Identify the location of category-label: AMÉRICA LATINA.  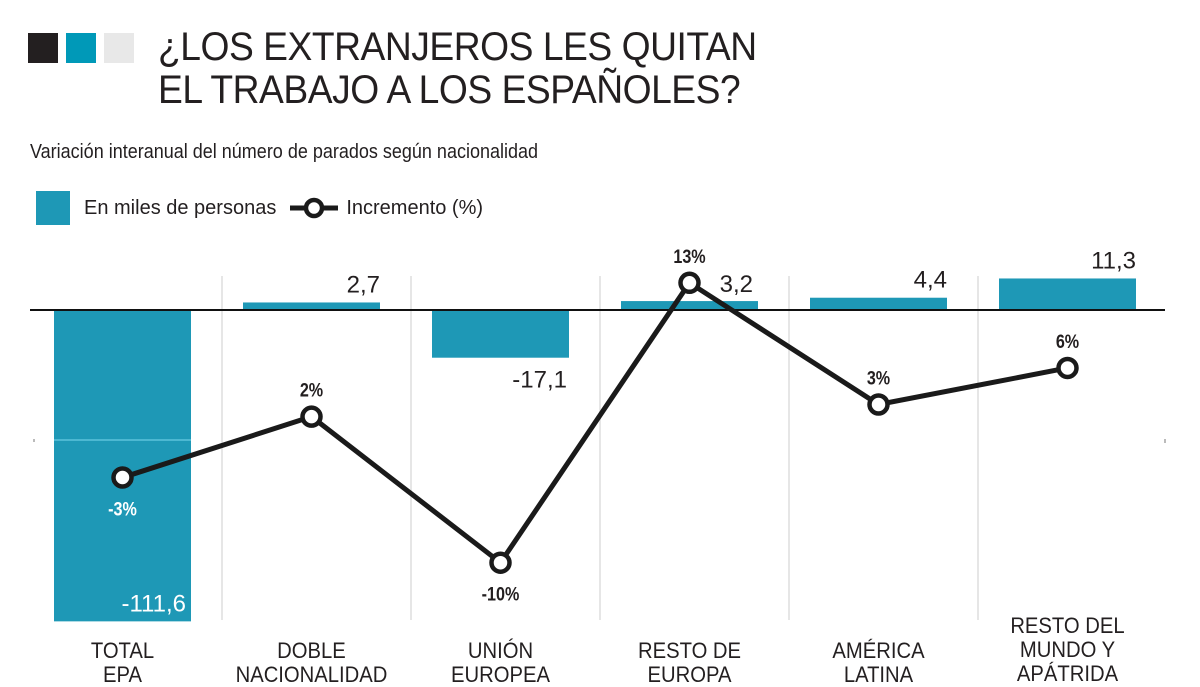
(879, 663).